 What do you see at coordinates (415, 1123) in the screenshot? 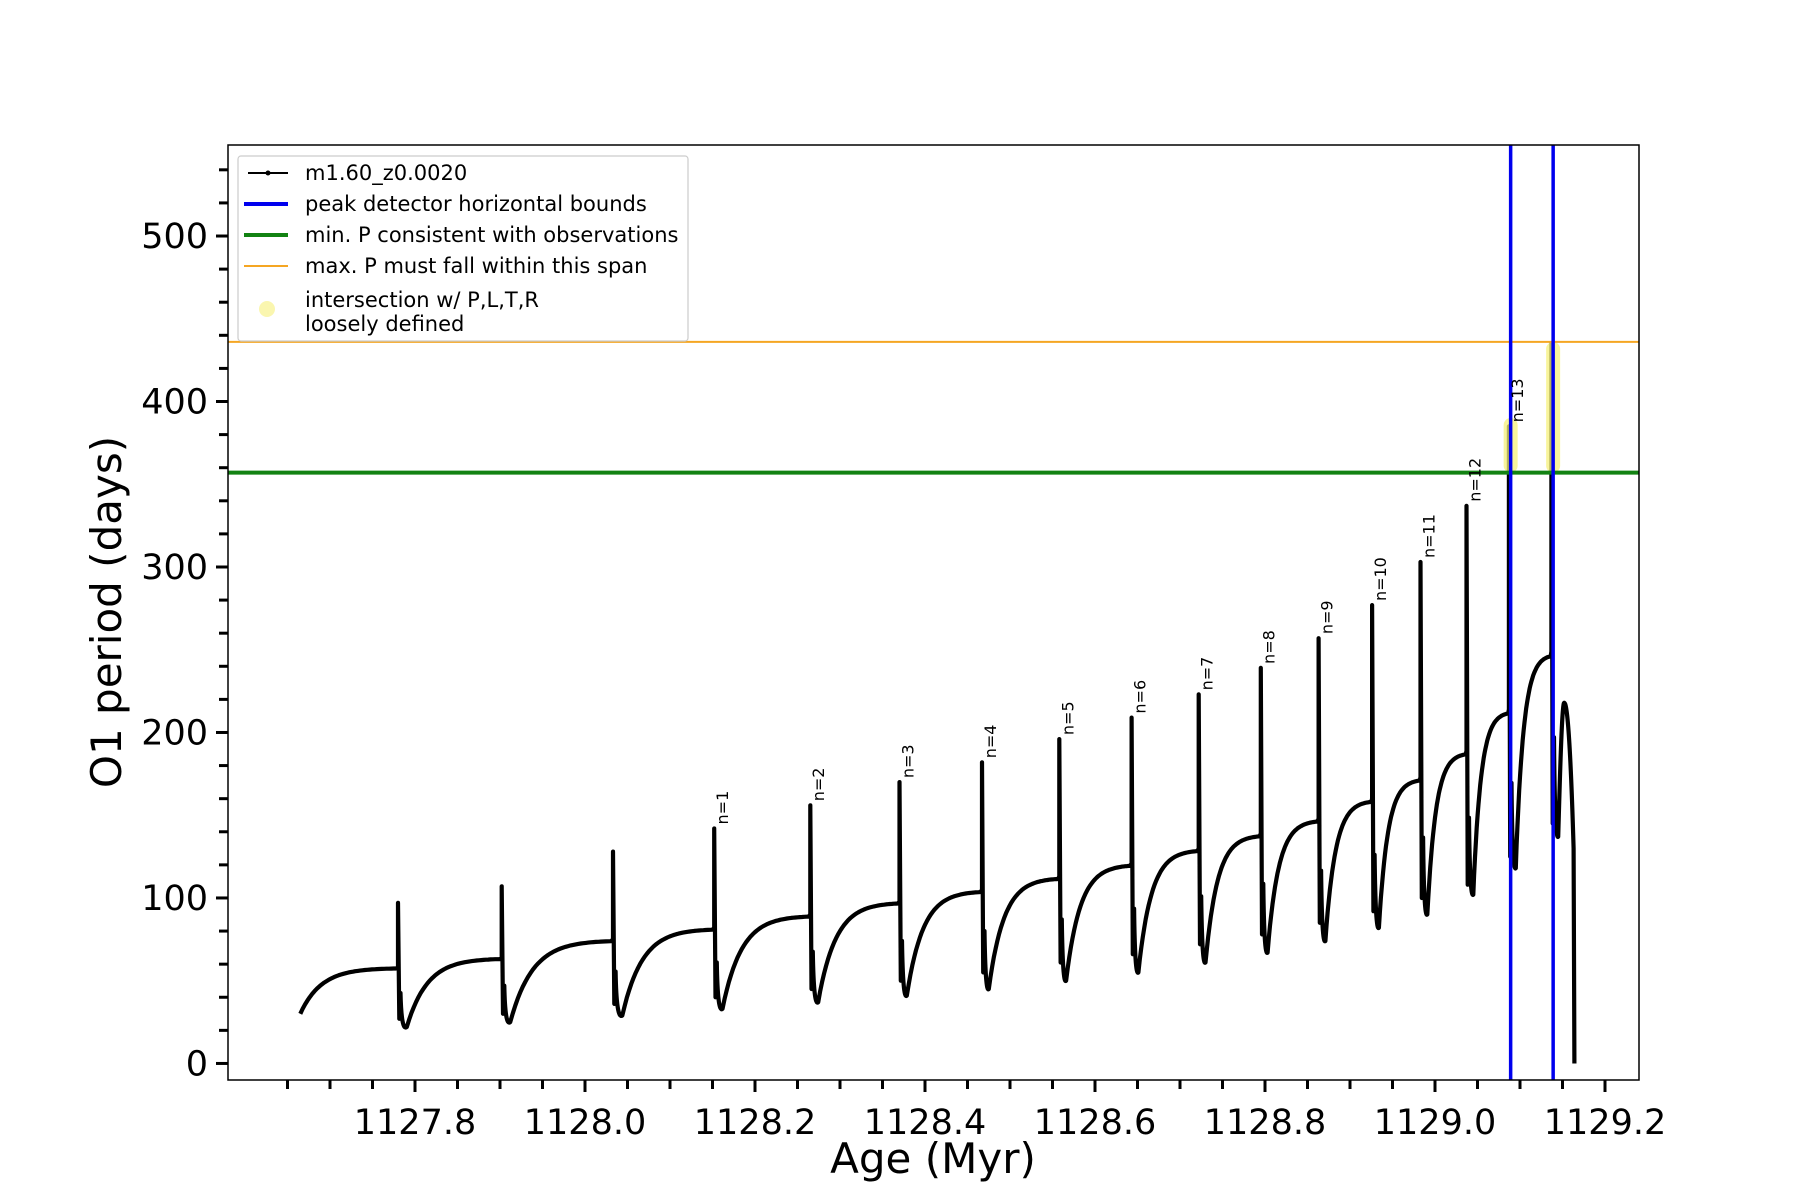
I see `x-tick-label: 1127.8` at bounding box center [415, 1123].